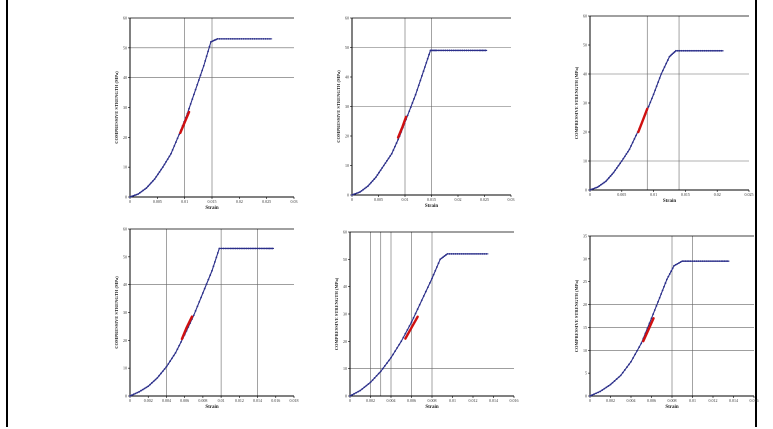  Describe the element at coordinates (347, 136) in the screenshot. I see `y-tick-label: 20` at that location.